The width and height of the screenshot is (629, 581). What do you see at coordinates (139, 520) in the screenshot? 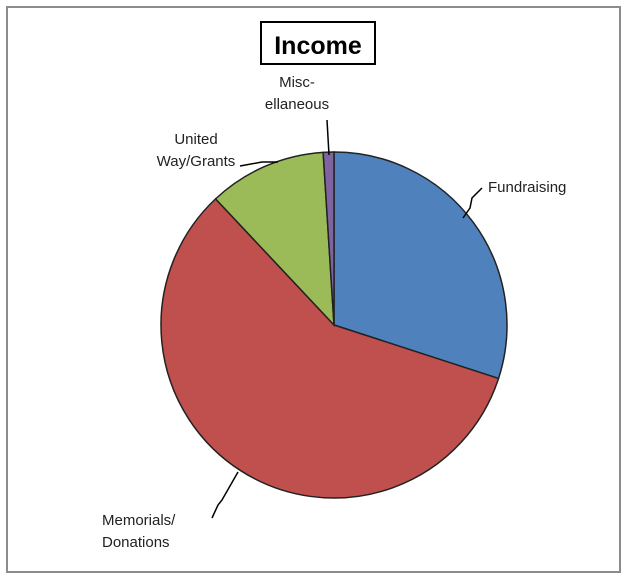
I see `slice-label-line: Memorials/` at bounding box center [139, 520].